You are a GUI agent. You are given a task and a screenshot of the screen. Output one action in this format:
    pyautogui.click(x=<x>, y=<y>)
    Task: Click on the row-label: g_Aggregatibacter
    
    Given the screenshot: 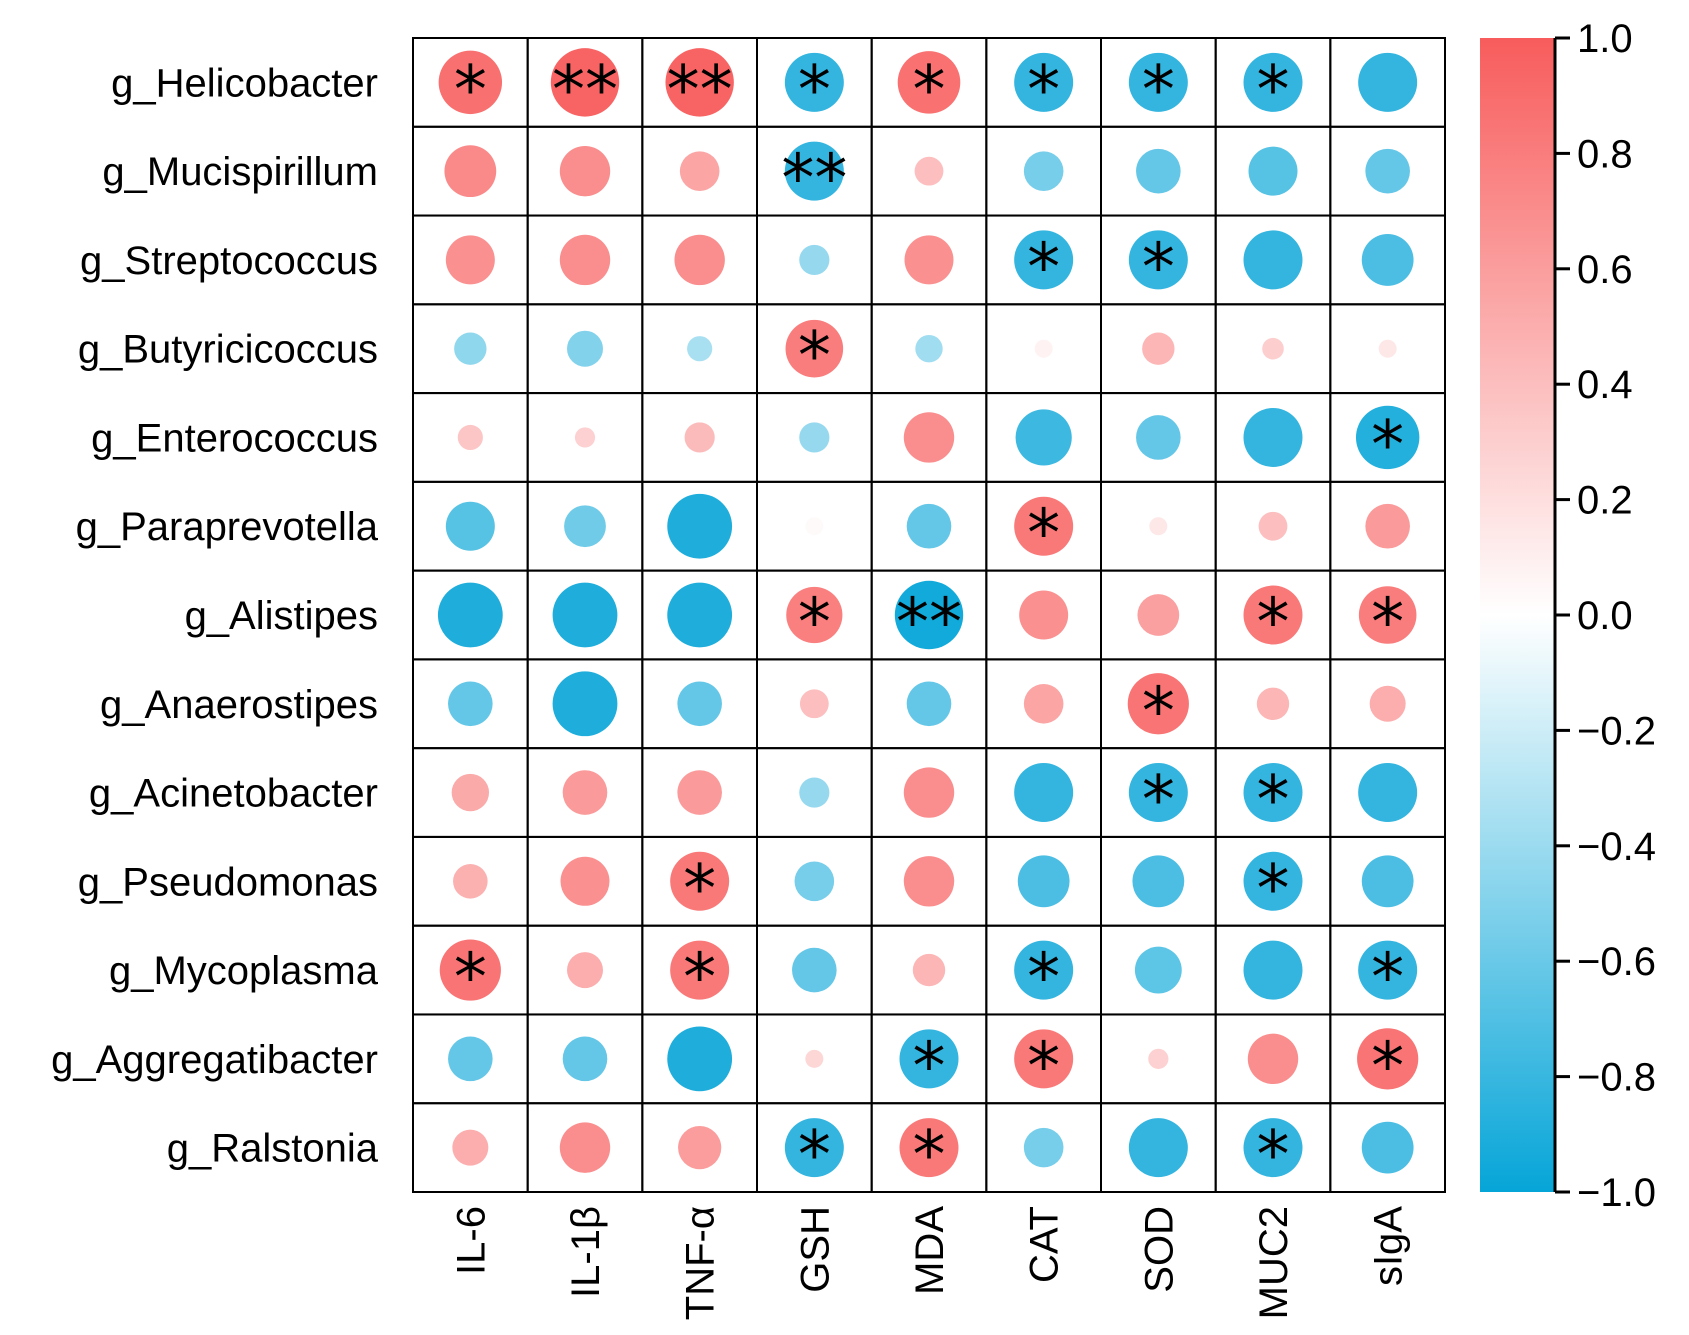 What is the action you would take?
    pyautogui.click(x=214, y=1060)
    